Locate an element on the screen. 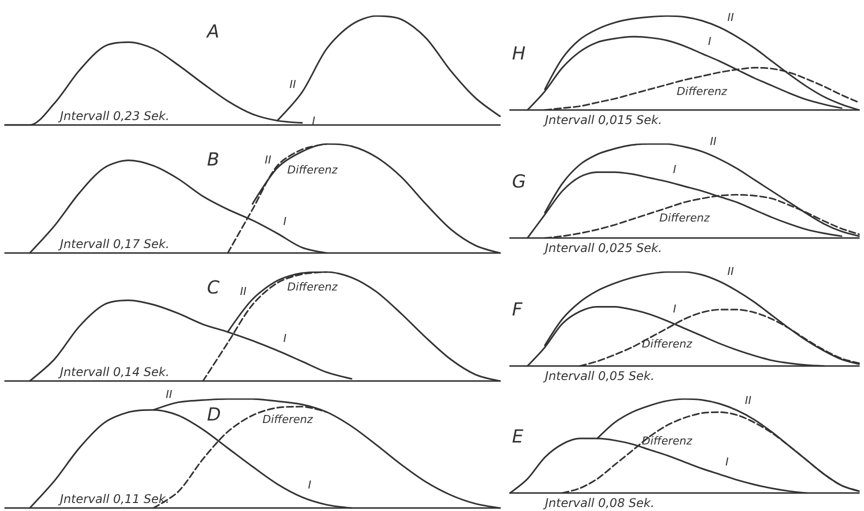 The image size is (864, 511). text: Jntervall 0,015 Sek. is located at coordinates (602, 120).